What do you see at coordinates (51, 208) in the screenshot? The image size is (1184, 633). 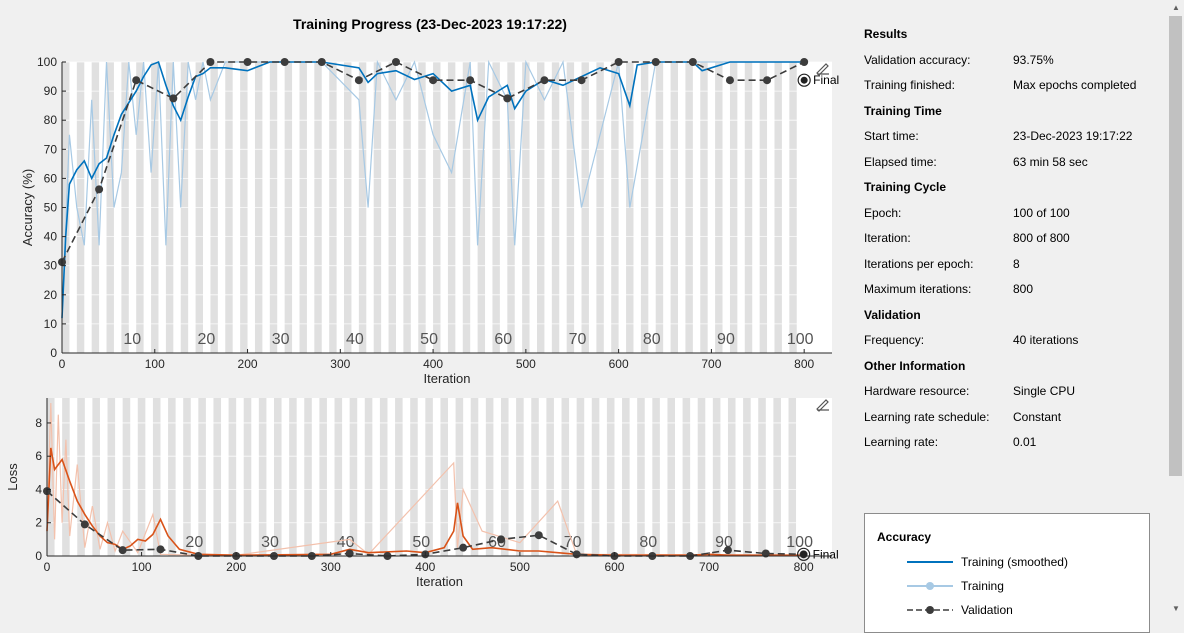 I see `y-tick-label: 50` at bounding box center [51, 208].